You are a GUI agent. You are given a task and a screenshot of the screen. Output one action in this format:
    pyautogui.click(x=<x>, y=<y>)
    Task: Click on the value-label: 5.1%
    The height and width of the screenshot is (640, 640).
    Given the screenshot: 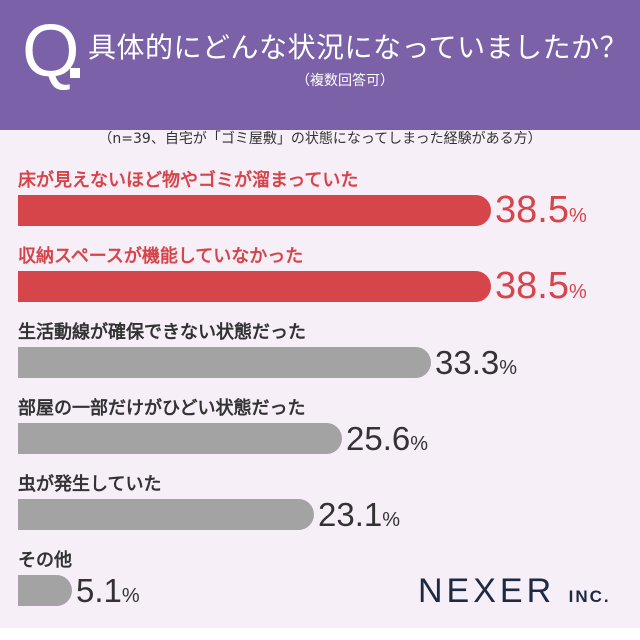 What is the action you would take?
    pyautogui.click(x=108, y=590)
    